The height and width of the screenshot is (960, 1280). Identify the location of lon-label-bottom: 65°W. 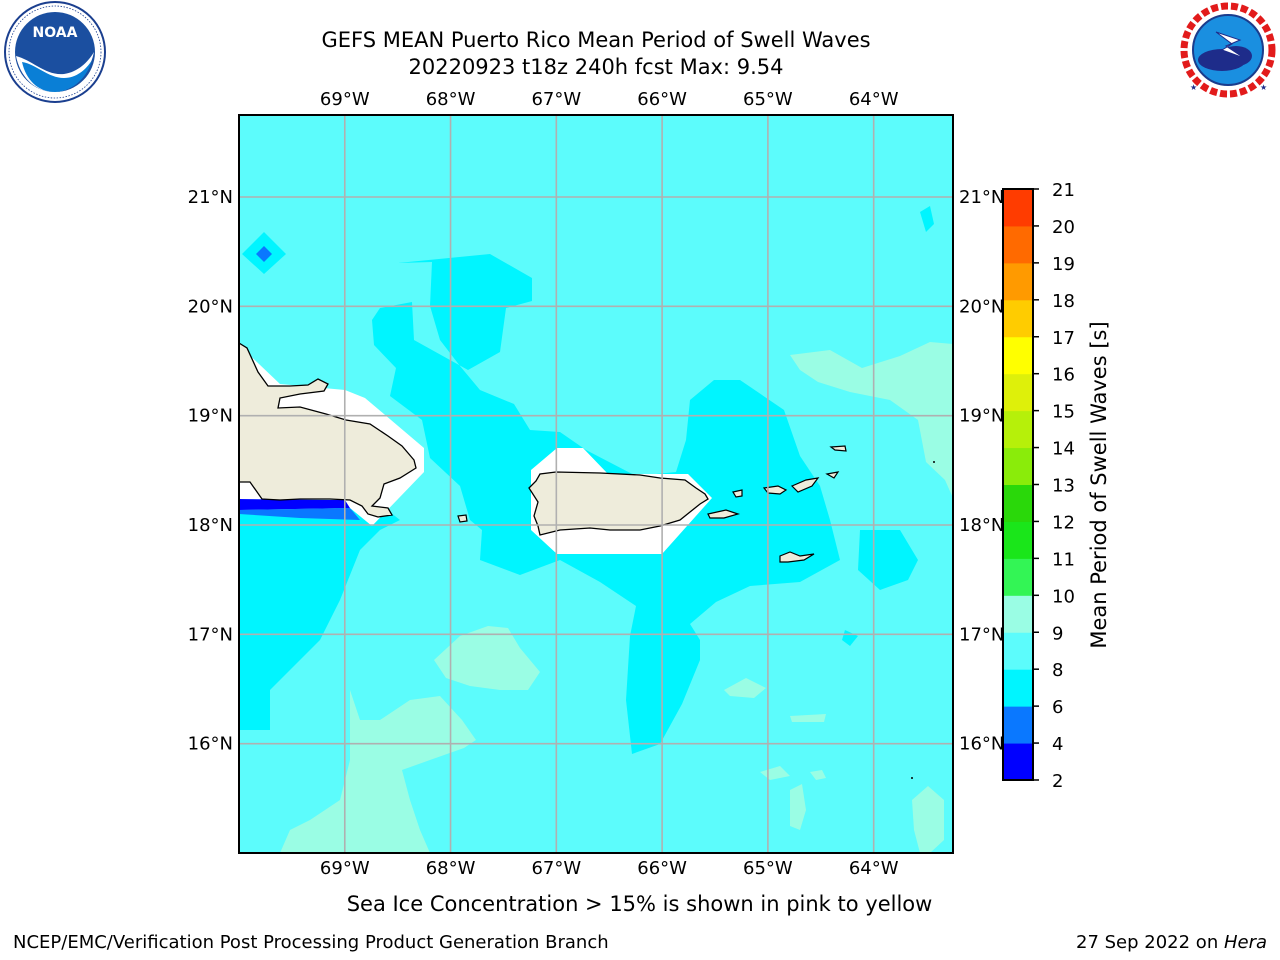
(768, 868).